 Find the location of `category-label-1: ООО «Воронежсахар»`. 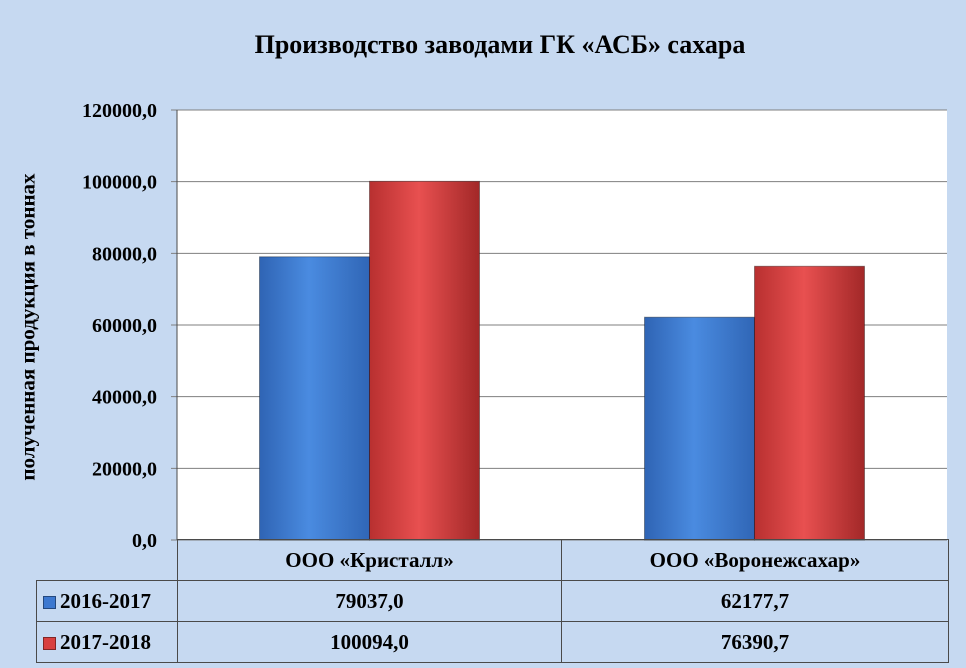

category-label-1: ООО «Воронежсахар» is located at coordinates (755, 560).